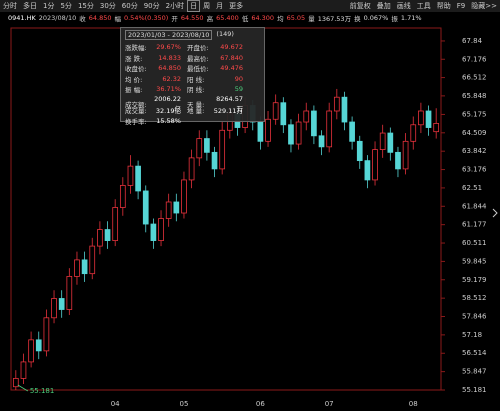 Image resolution: width=500 pixels, height=411 pixels. I want to click on code: 0941.HK, so click(22, 18).